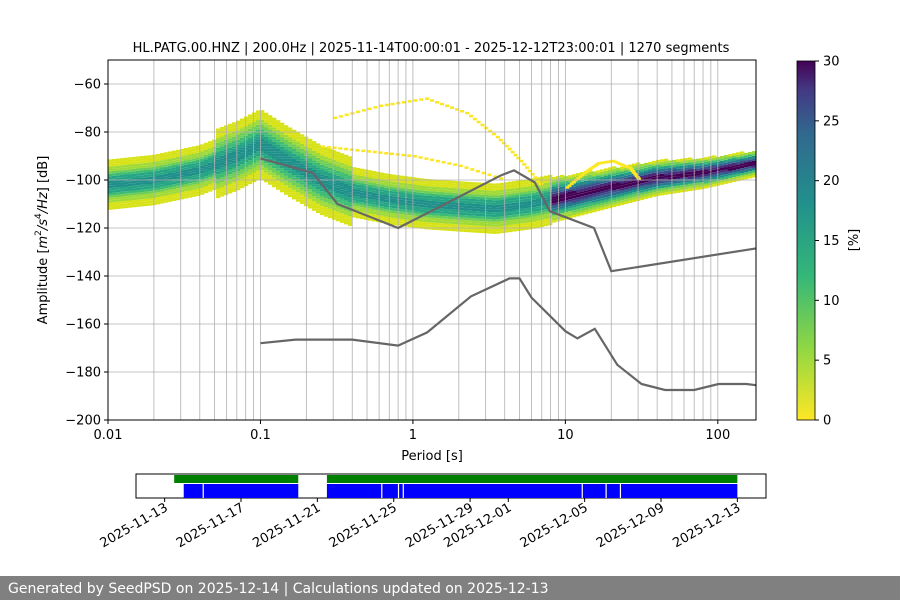 The image size is (900, 602). I want to click on y-label-hz: /Hz, so click(43, 202).